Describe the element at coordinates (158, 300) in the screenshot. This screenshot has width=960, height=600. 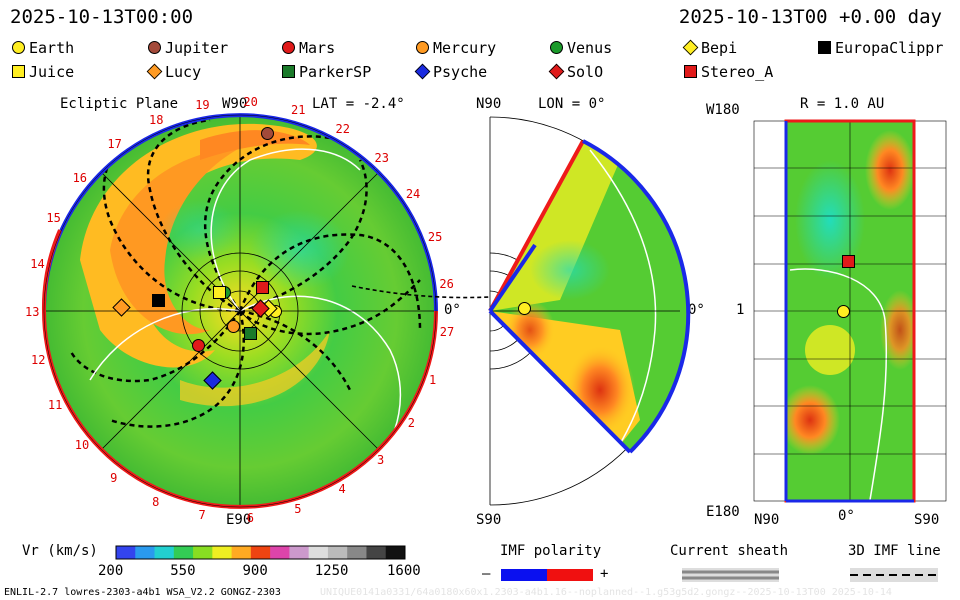
I see `europaclippr-marker` at that location.